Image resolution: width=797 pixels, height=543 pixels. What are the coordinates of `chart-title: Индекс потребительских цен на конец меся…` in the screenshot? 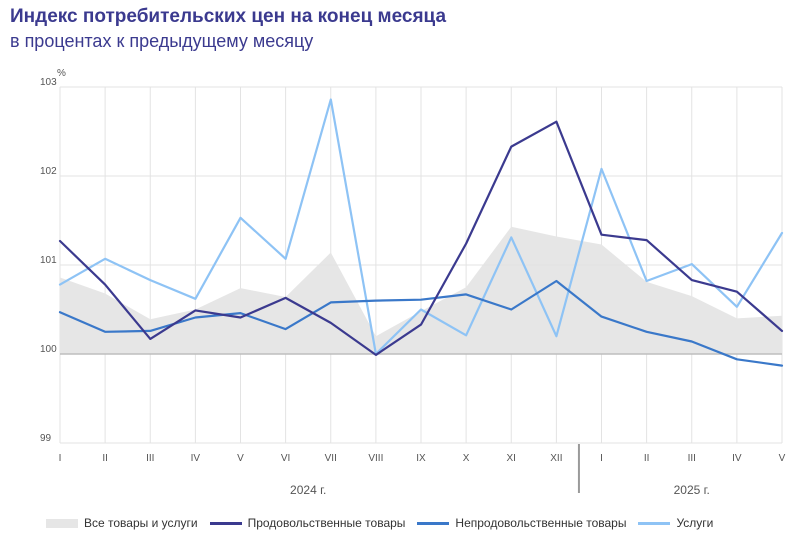 It's located at (228, 16).